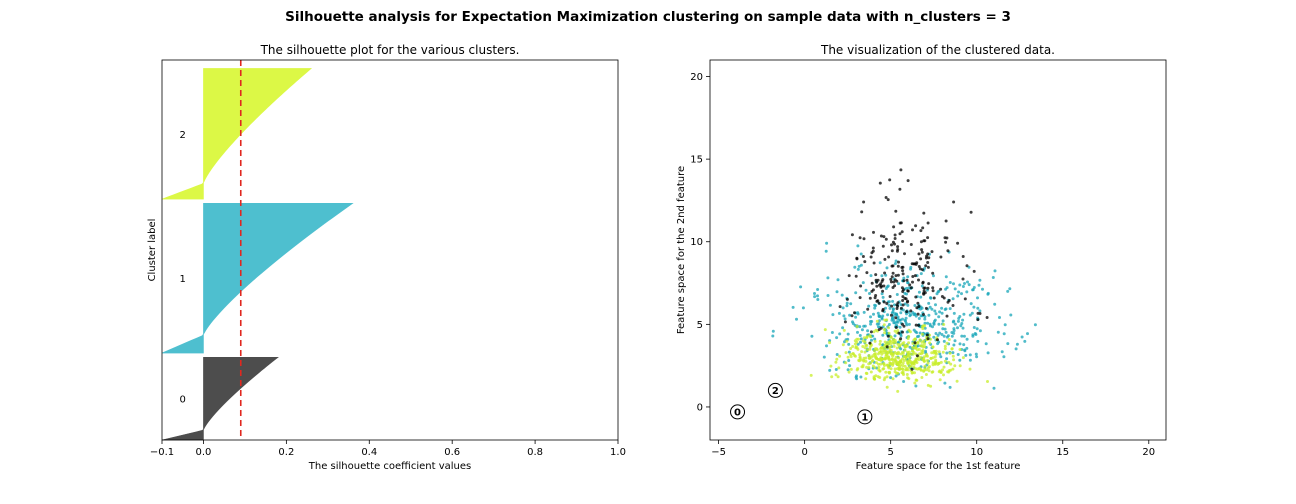  I want to click on scatter-points, so click(904, 280).